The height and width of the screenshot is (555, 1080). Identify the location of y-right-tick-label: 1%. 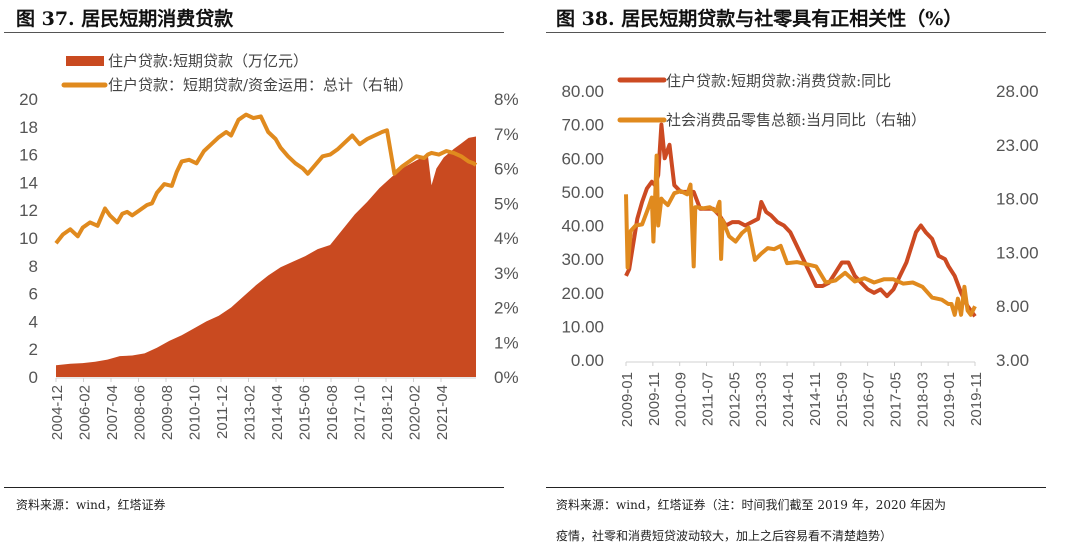
(506, 342).